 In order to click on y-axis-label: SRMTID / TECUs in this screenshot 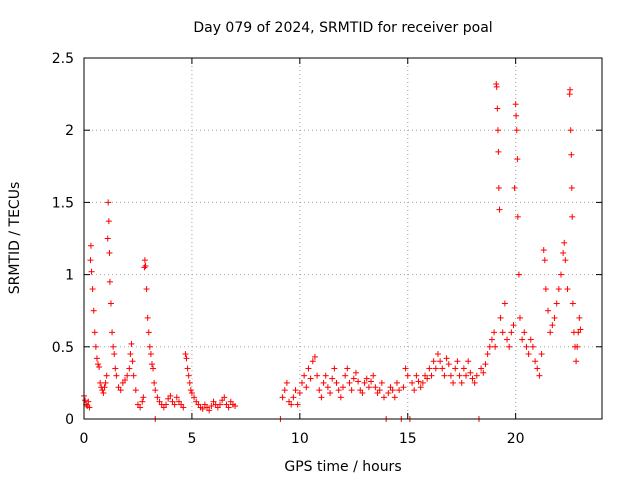, I will do `click(15, 238)`.